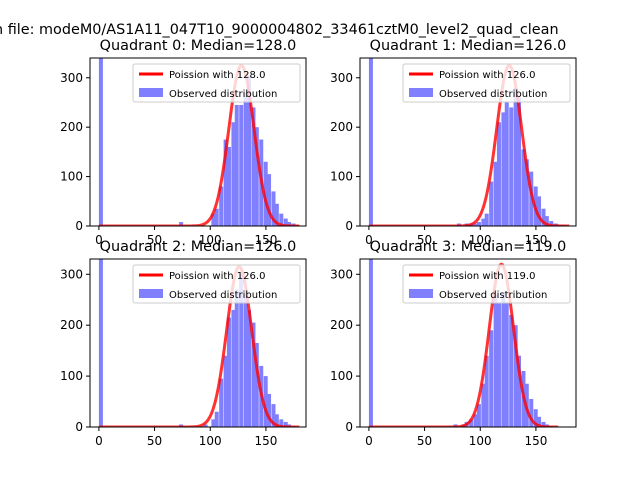 The height and width of the screenshot is (480, 640). I want to click on quadrant-0-title: Quadrant 0: Median=128.0, so click(198, 46).